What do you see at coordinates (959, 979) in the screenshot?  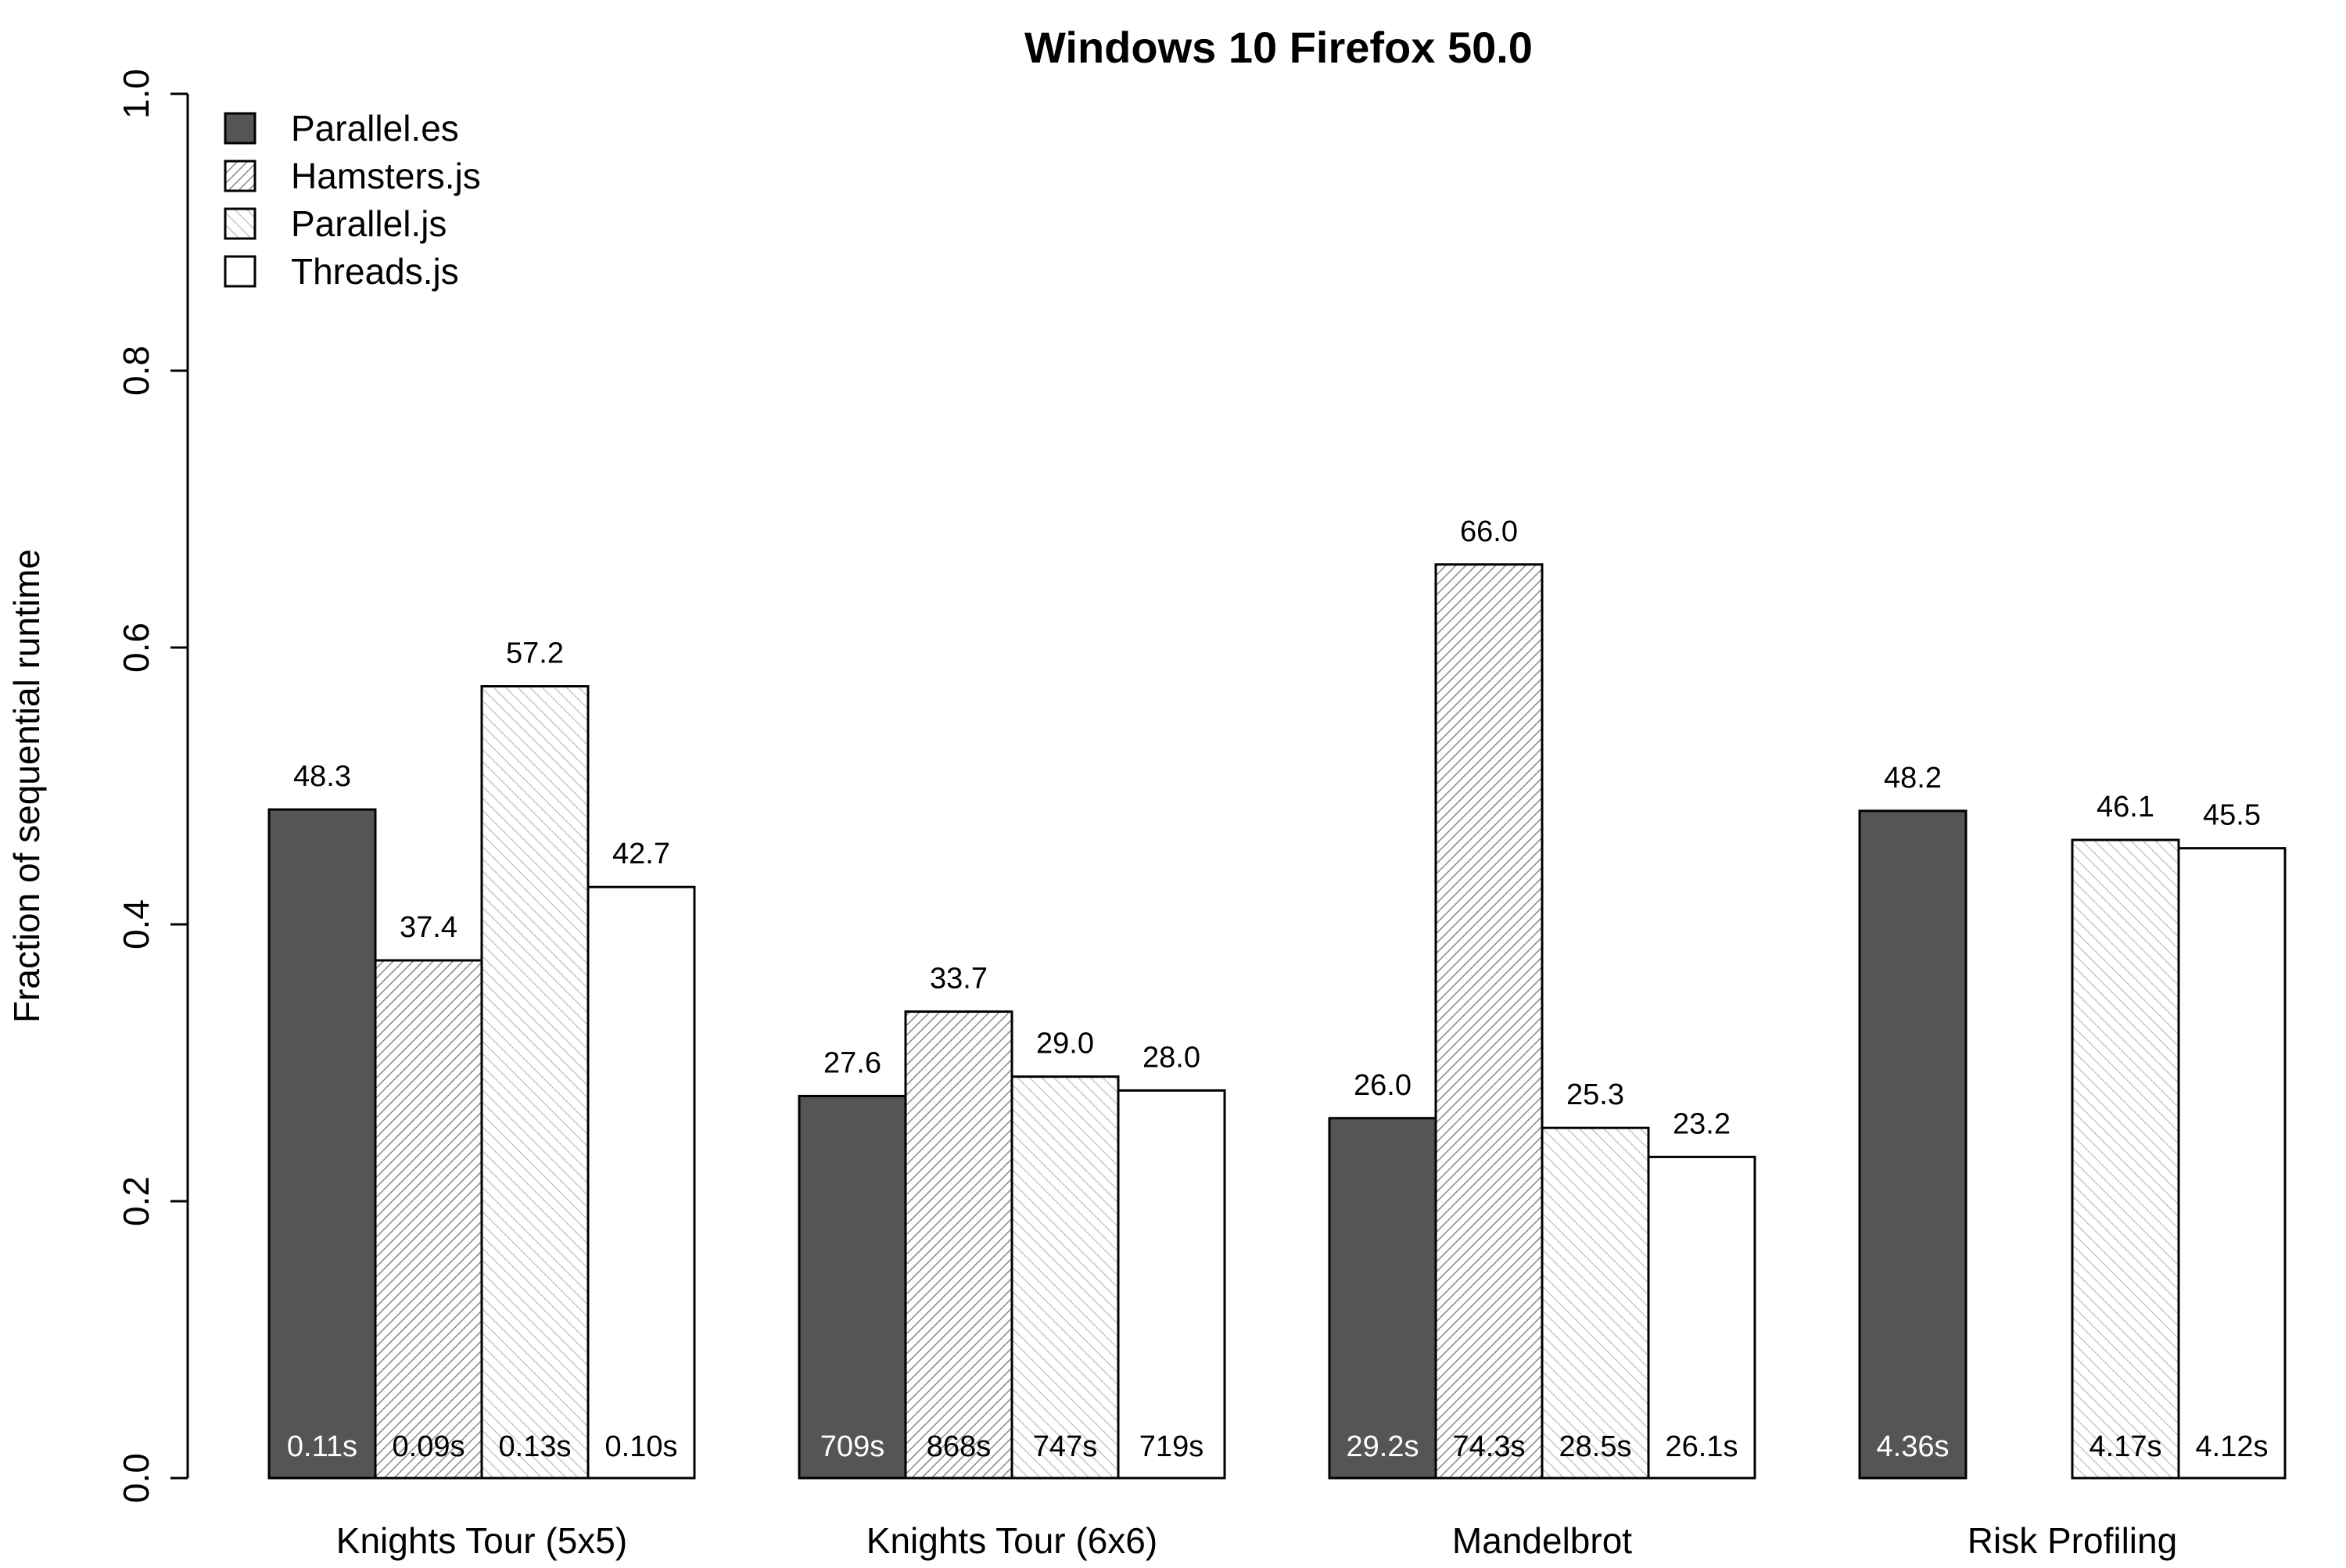 I see `bar-value-label: 33.7` at bounding box center [959, 979].